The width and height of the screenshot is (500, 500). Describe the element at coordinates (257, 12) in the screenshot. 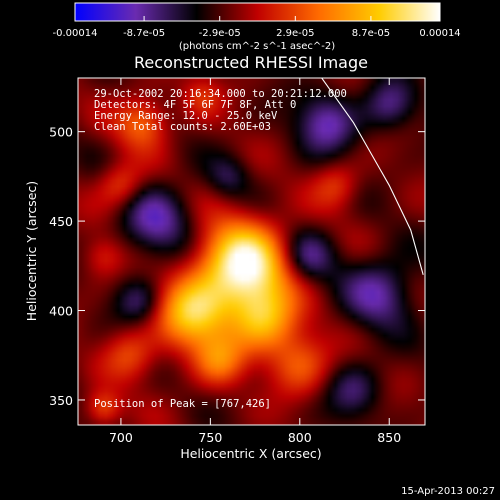

I see `colorbar-gradient` at that location.